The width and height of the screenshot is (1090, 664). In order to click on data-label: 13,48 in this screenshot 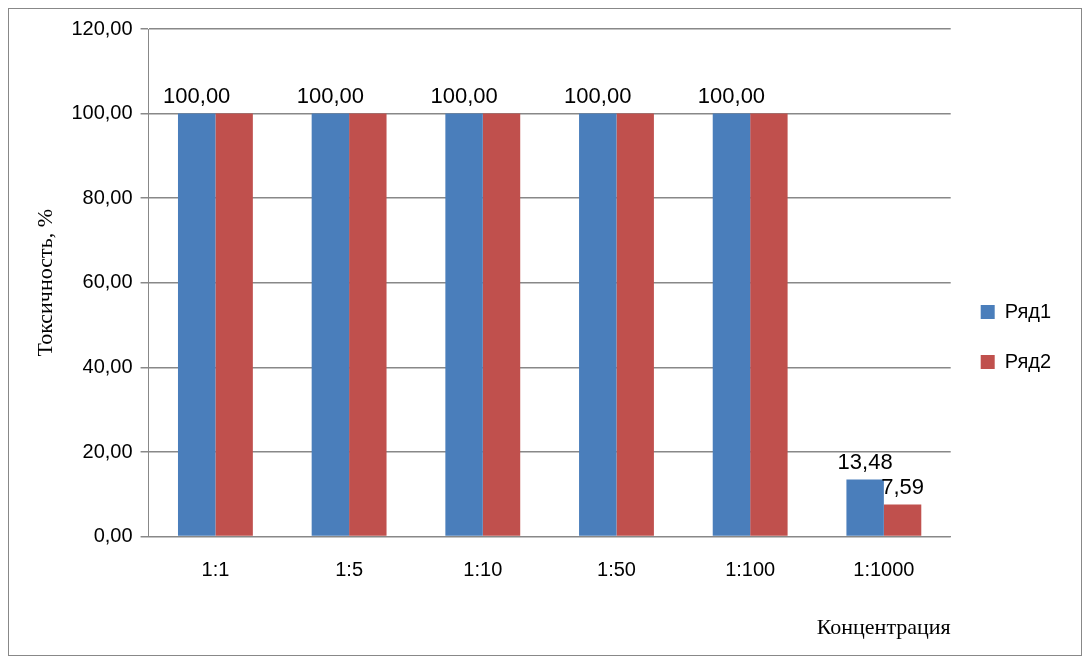, I will do `click(865, 461)`.